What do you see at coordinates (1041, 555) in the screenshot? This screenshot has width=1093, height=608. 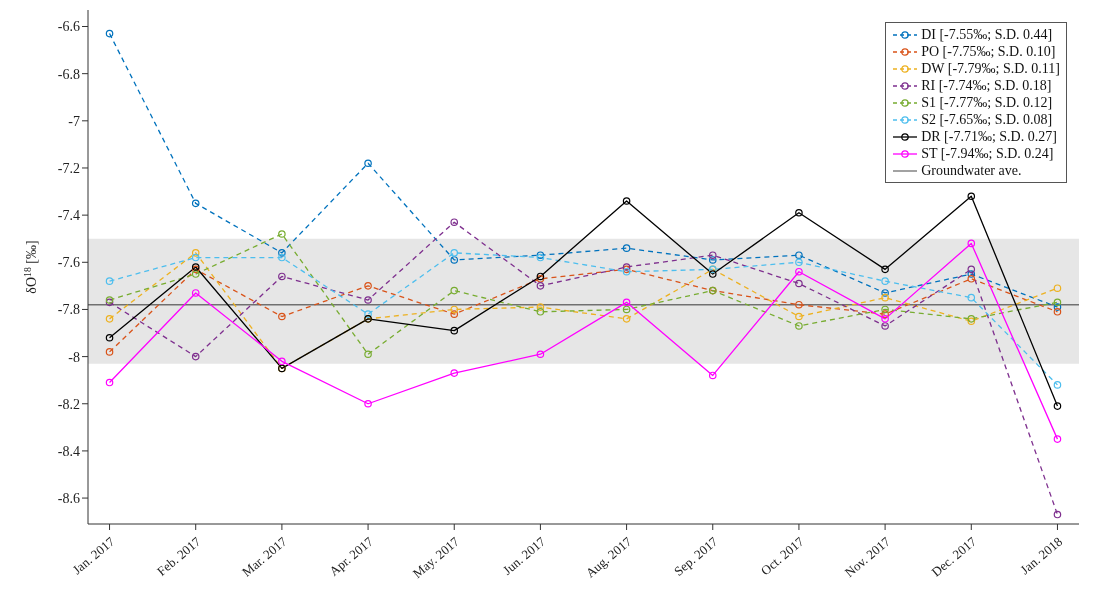 I see `x-tick-label: Jan. 2018` at bounding box center [1041, 555].